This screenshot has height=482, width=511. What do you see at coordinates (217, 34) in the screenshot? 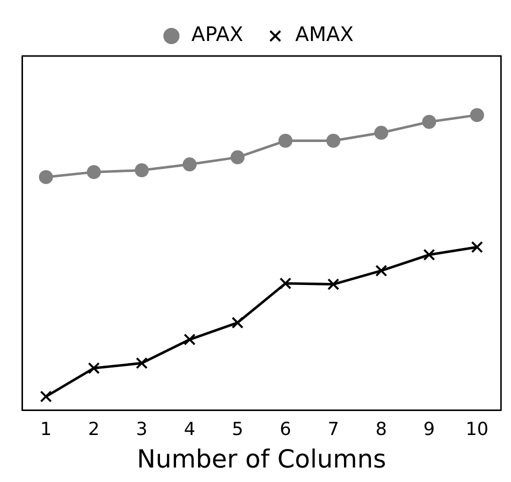
I see `legend-label: APAX` at bounding box center [217, 34].